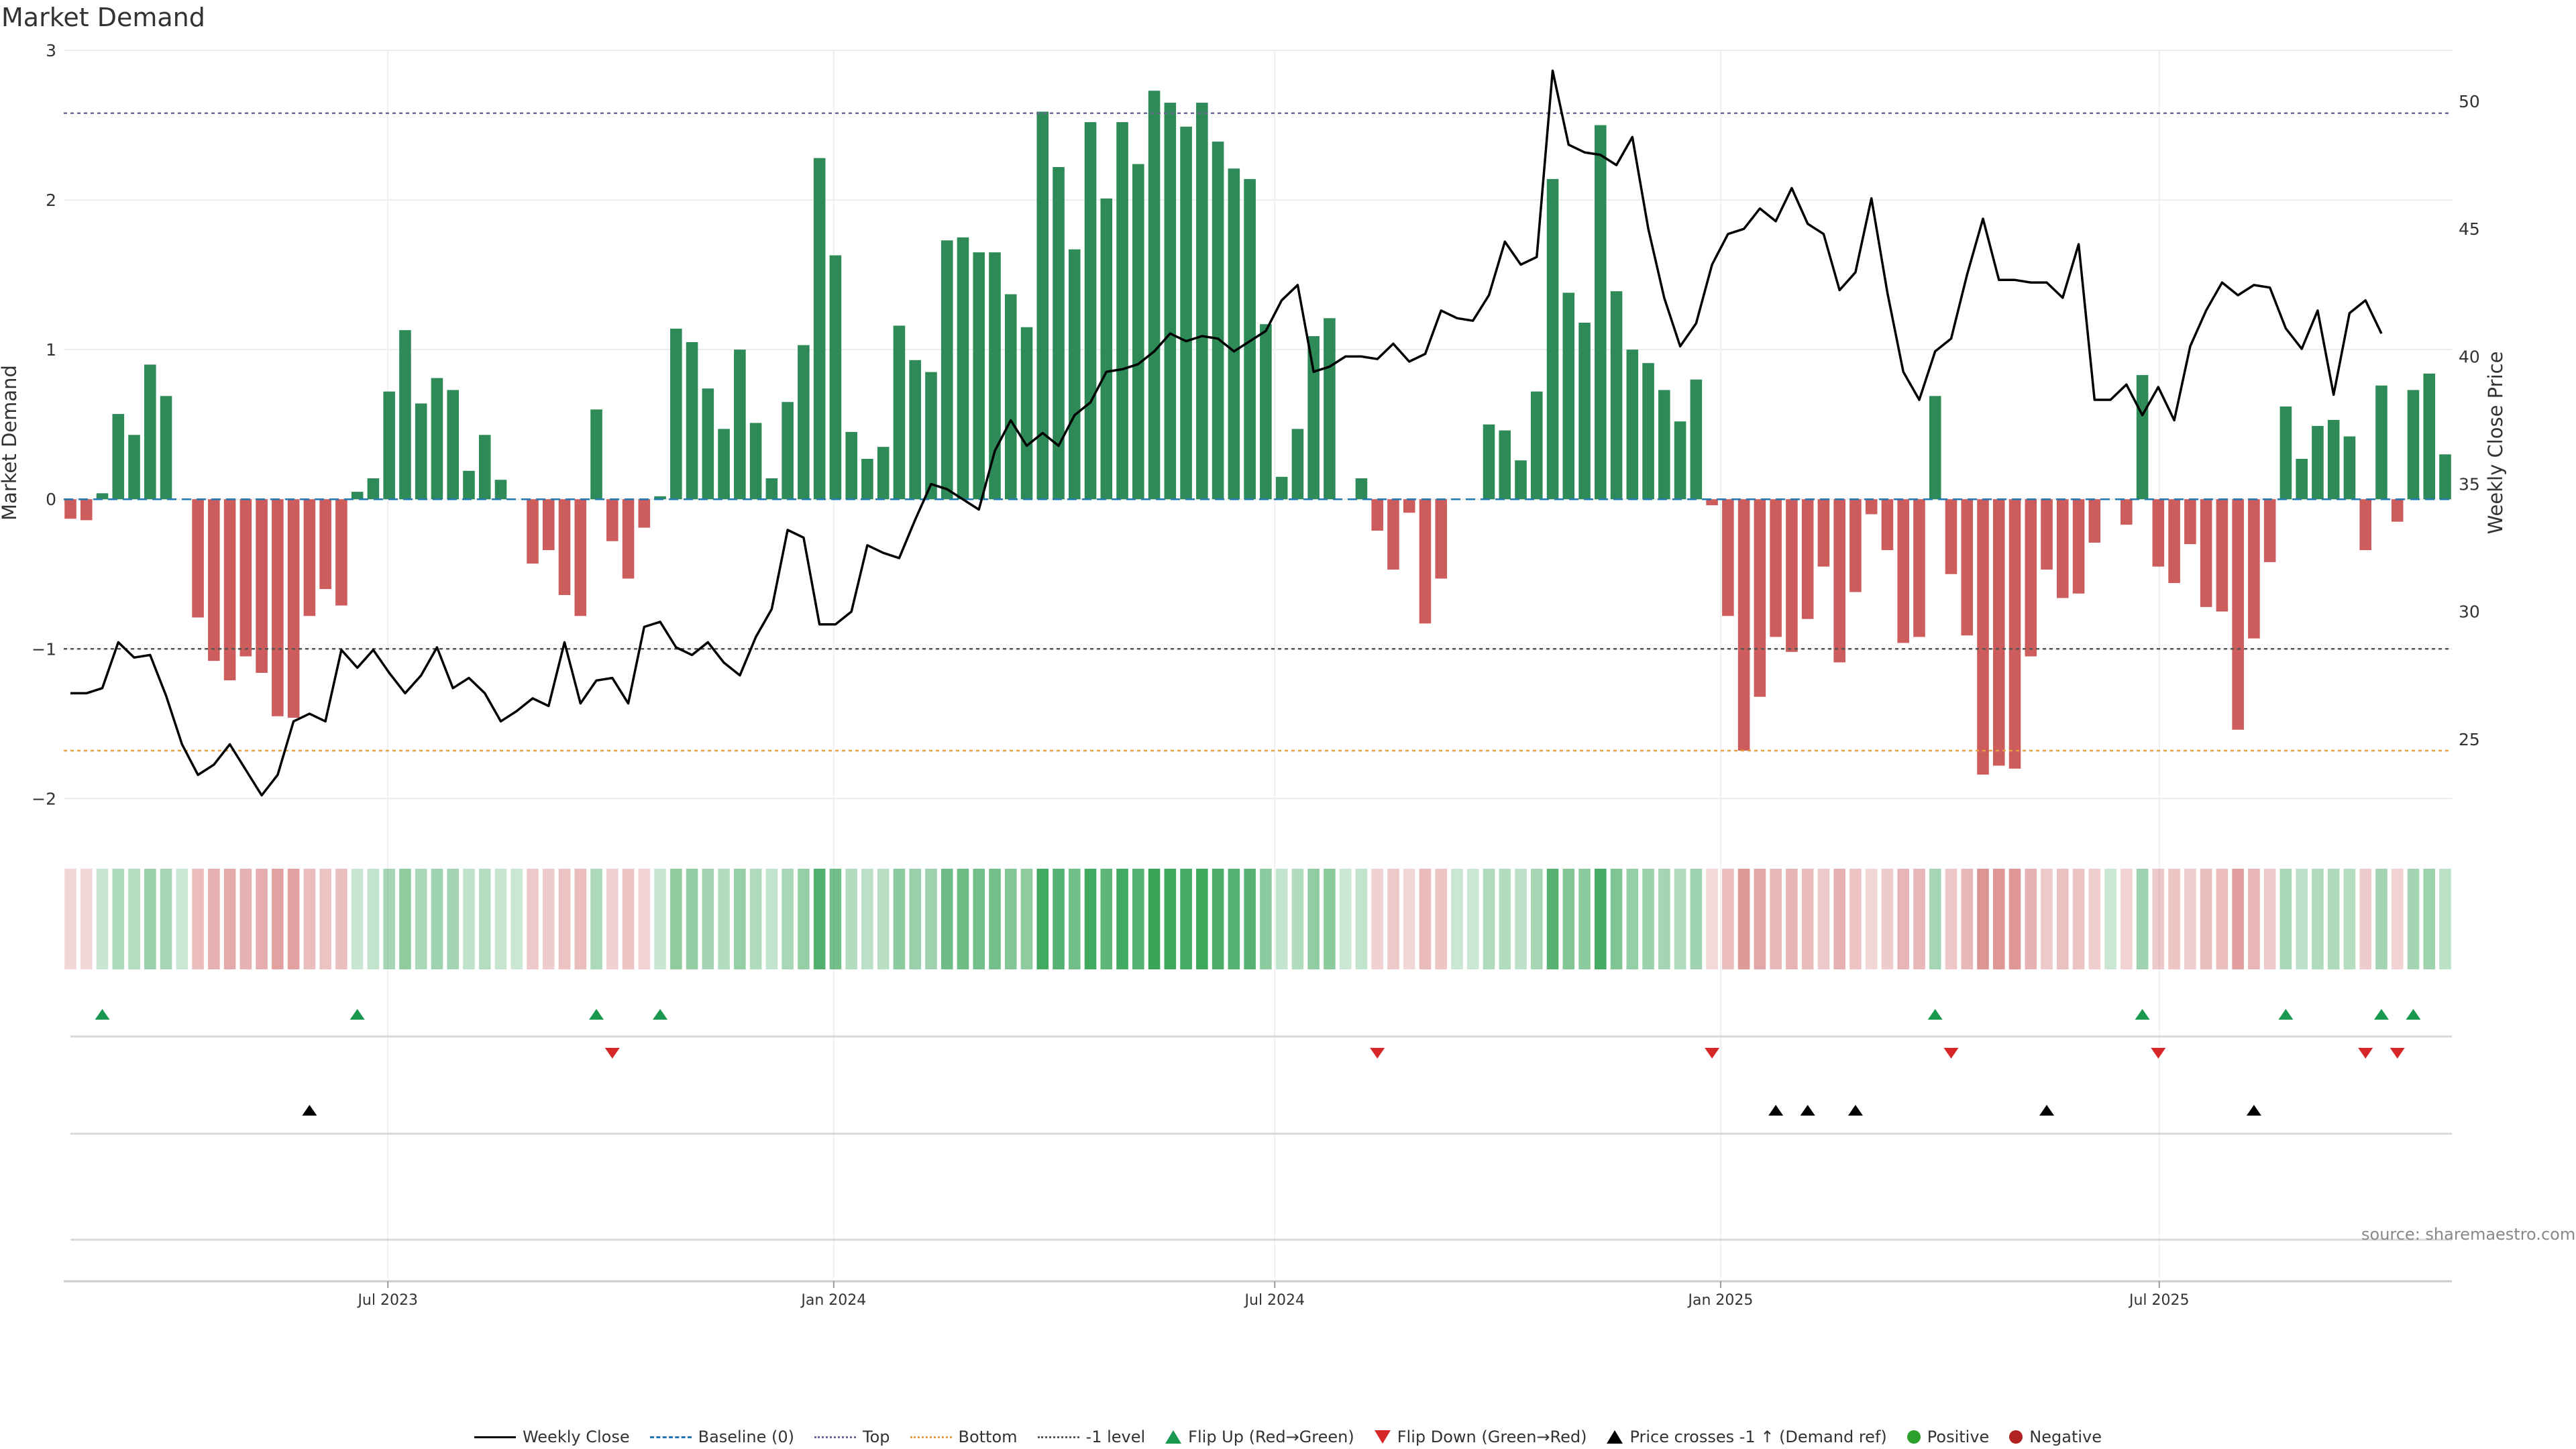 This screenshot has height=1449, width=2576. What do you see at coordinates (10, 443) in the screenshot?
I see `y-axis-label: Market Demand` at bounding box center [10, 443].